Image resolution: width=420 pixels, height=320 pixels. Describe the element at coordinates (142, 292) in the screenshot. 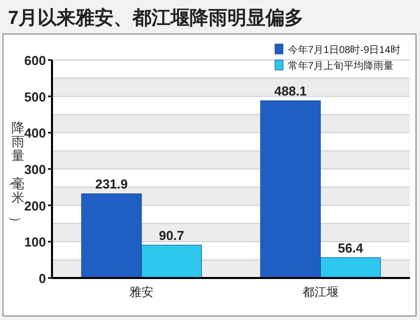

I see `x-tick-label: 雅安` at that location.